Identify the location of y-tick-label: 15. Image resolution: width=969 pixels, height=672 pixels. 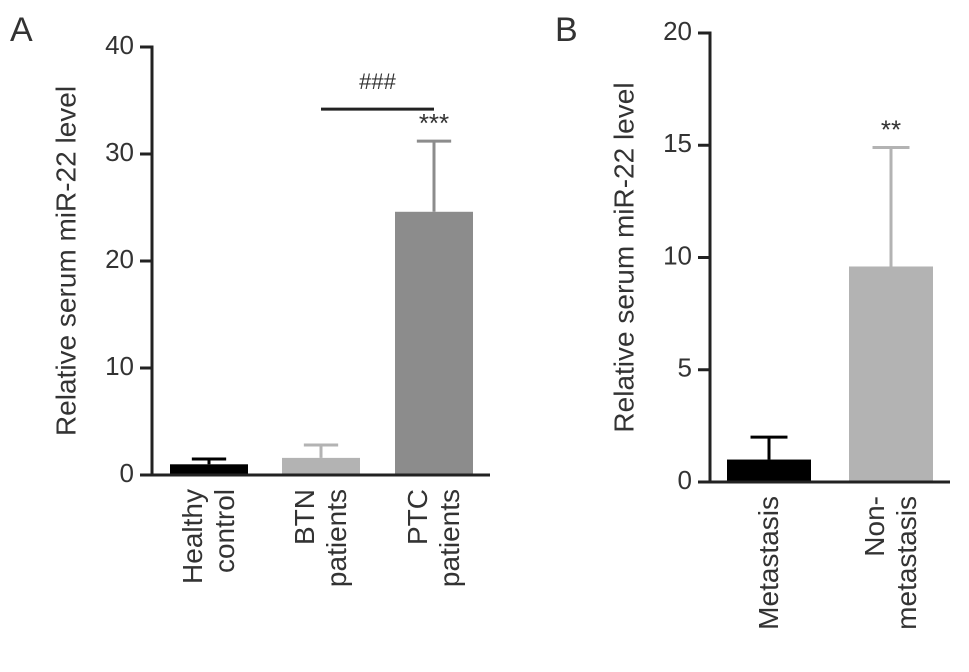
(677, 143).